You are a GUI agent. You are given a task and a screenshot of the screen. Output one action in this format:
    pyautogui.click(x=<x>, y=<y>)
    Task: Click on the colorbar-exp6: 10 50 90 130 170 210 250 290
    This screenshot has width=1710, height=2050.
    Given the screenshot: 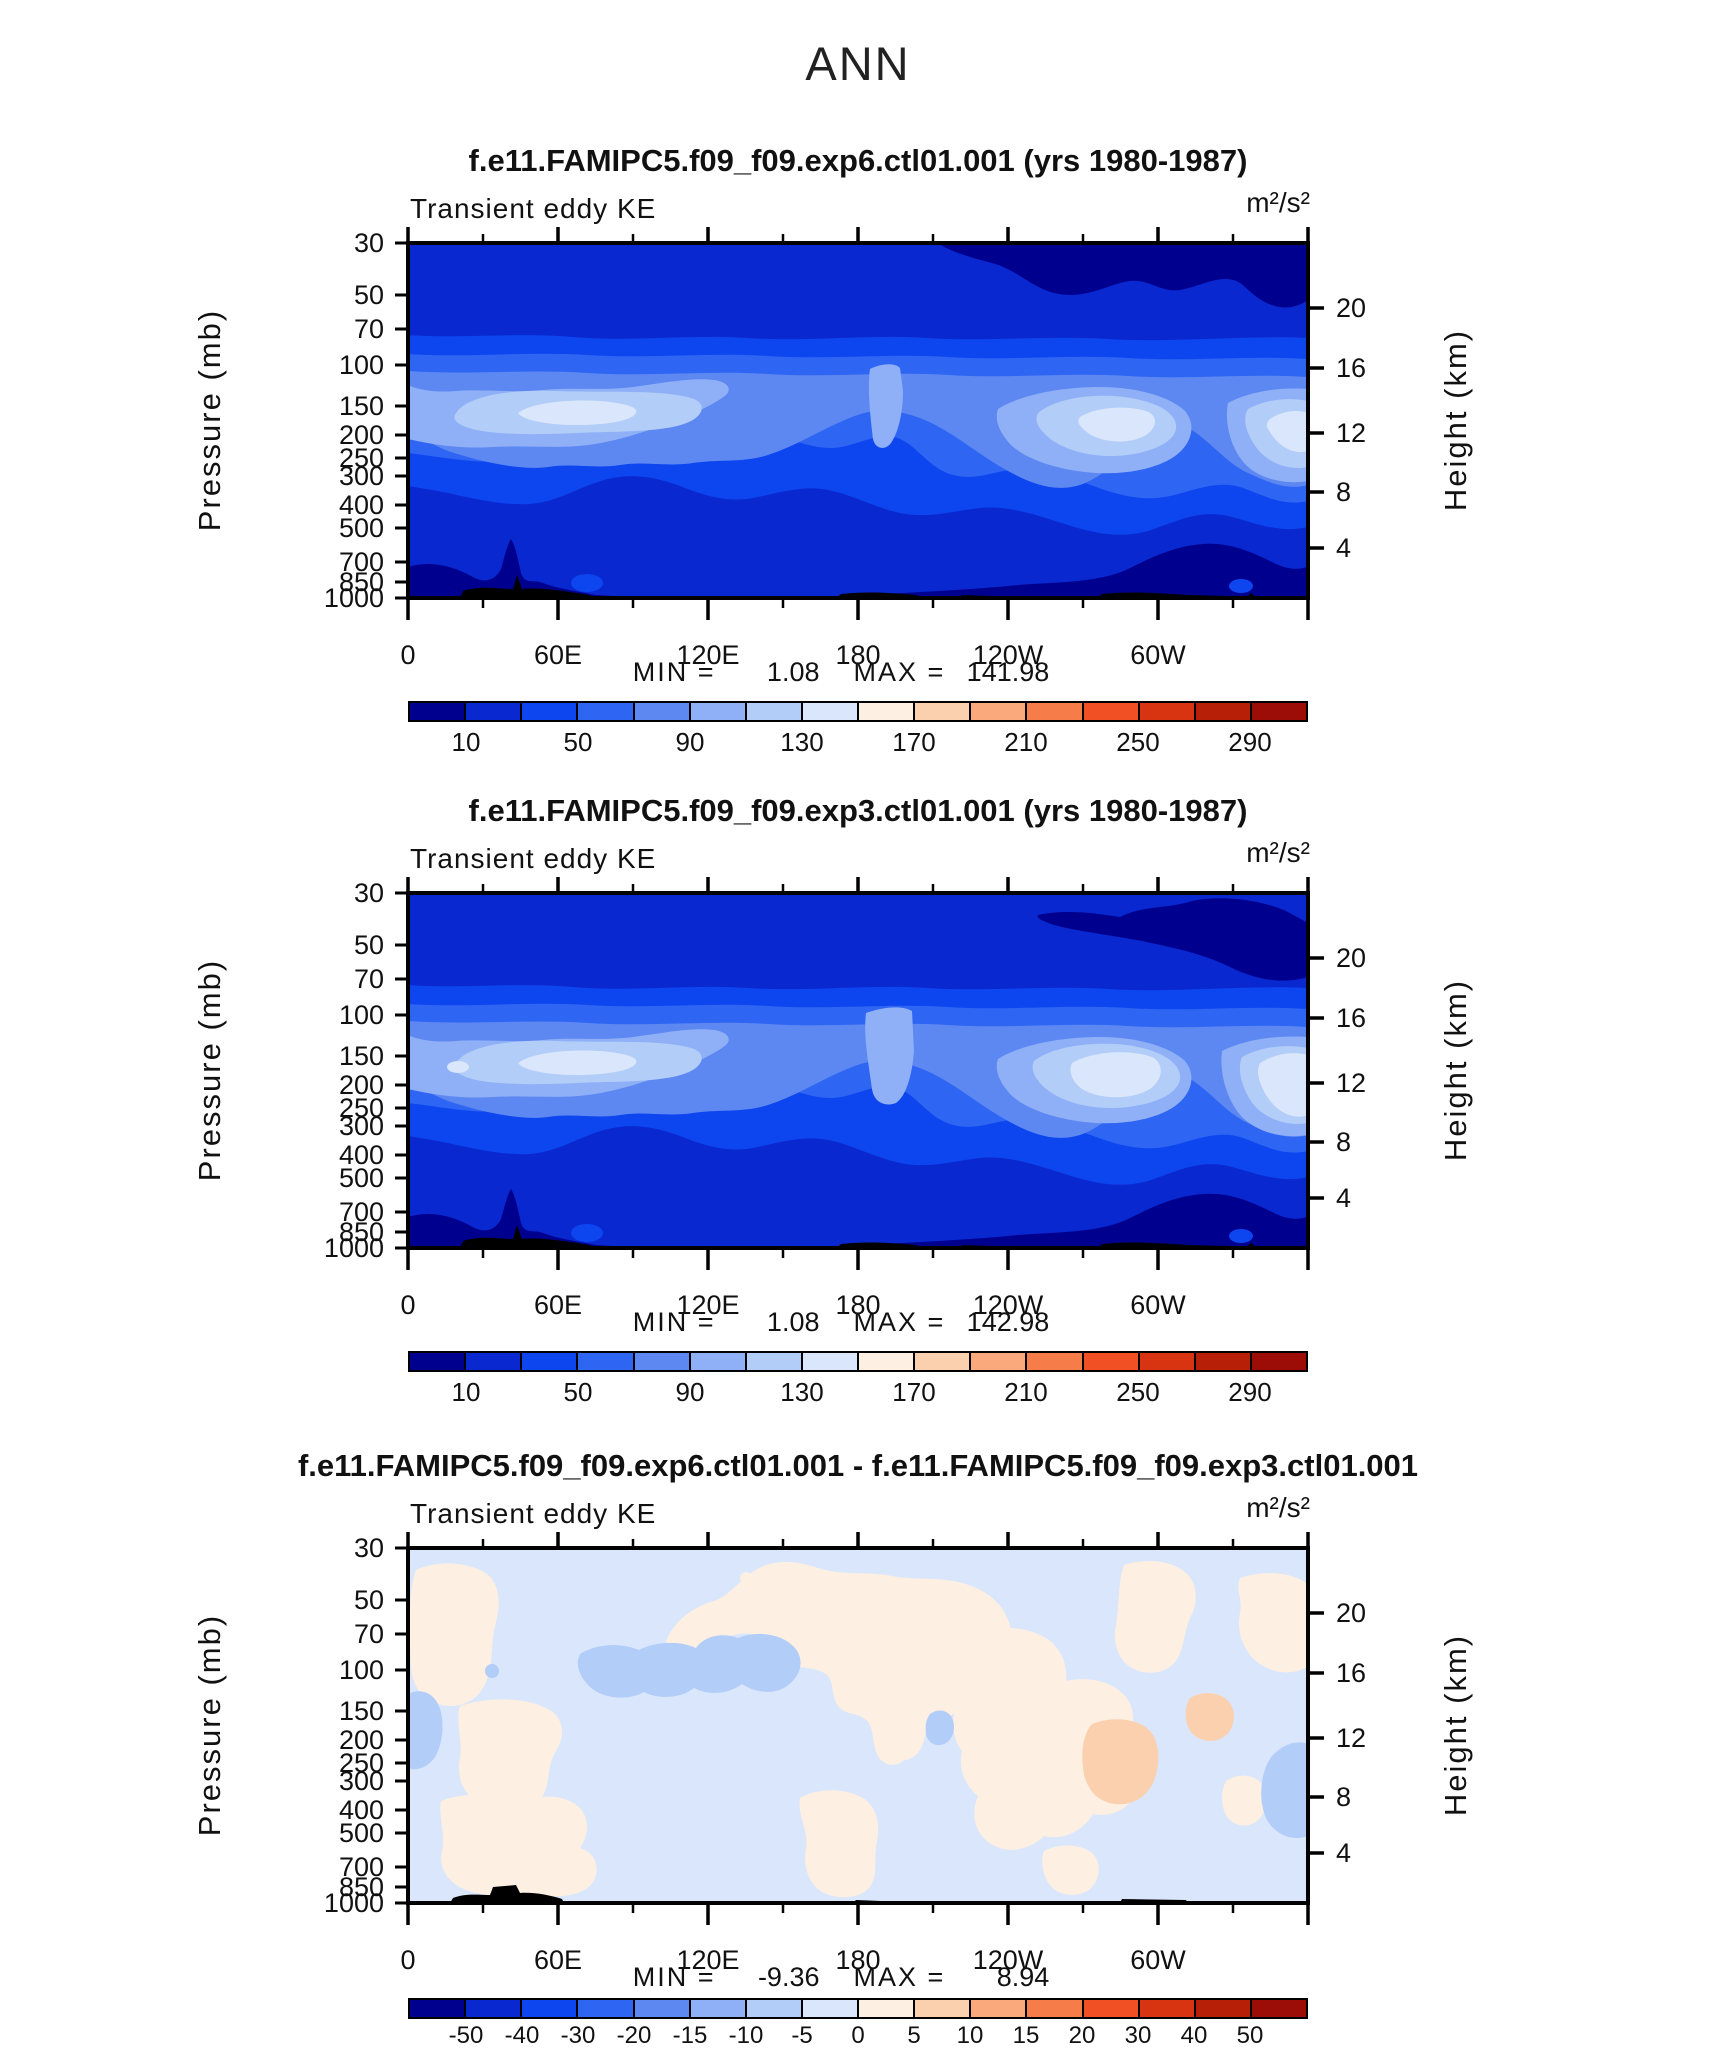 What is the action you would take?
    pyautogui.click(x=858, y=729)
    